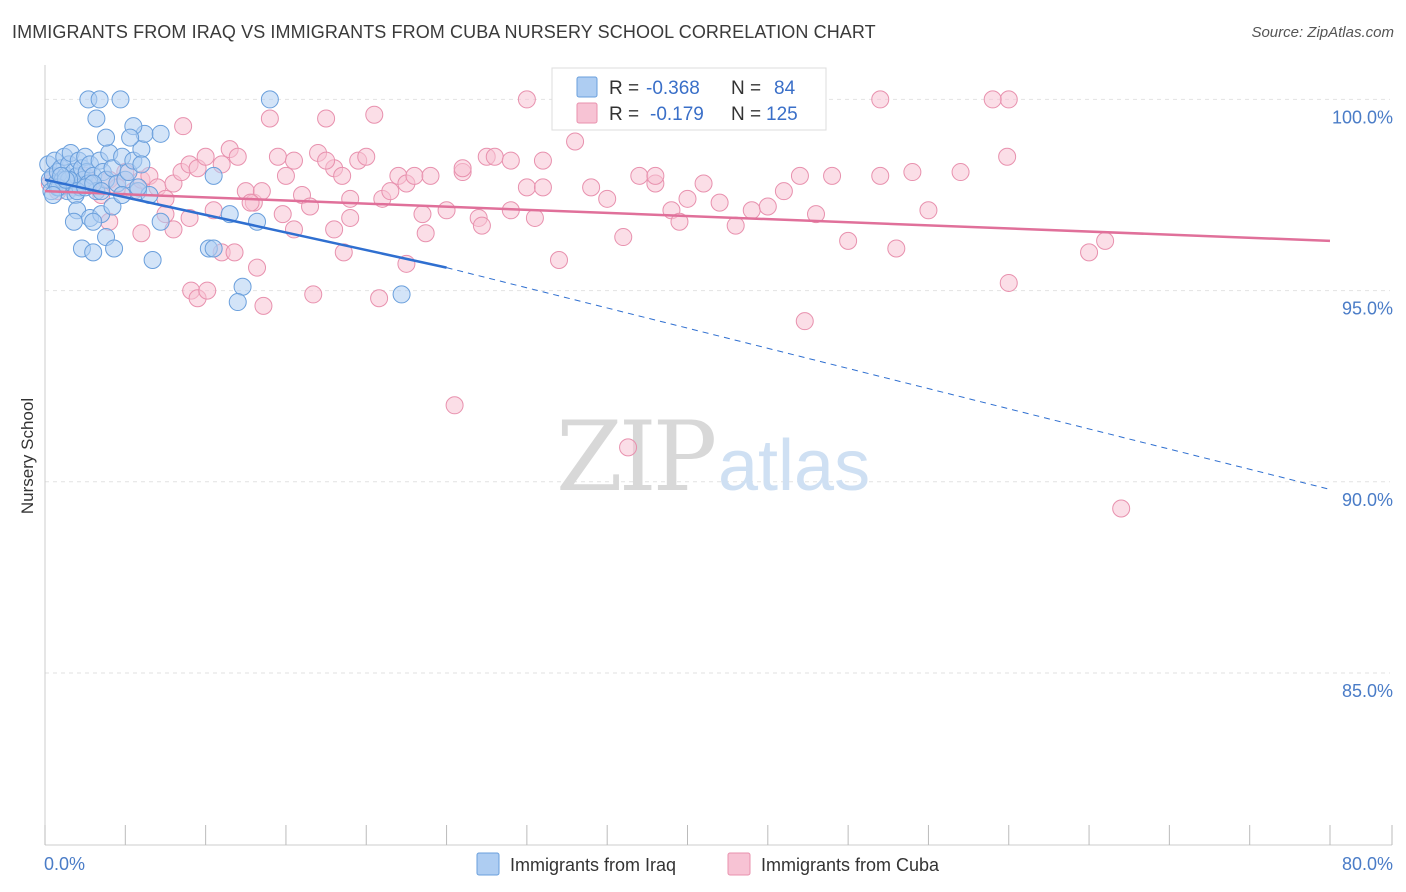 Image resolution: width=1406 pixels, height=892 pixels. I want to click on source-credit: Source: ZipAtlas.com, so click(1322, 32).